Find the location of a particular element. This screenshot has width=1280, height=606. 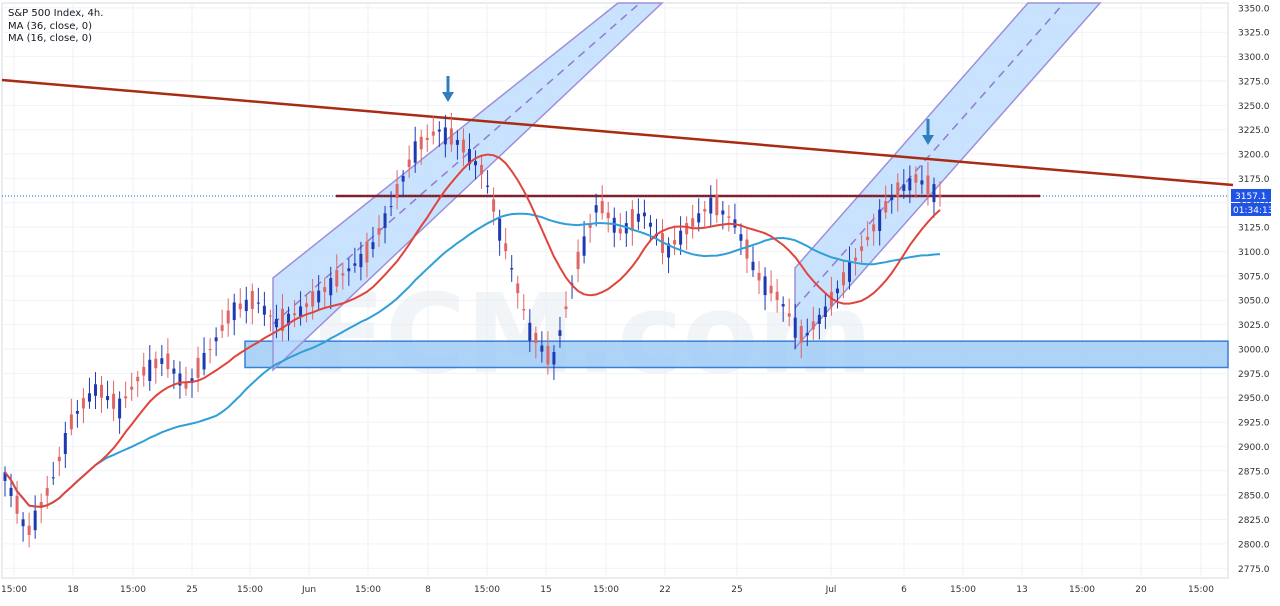

y-tick-label: 2925.0 is located at coordinates (1254, 424).